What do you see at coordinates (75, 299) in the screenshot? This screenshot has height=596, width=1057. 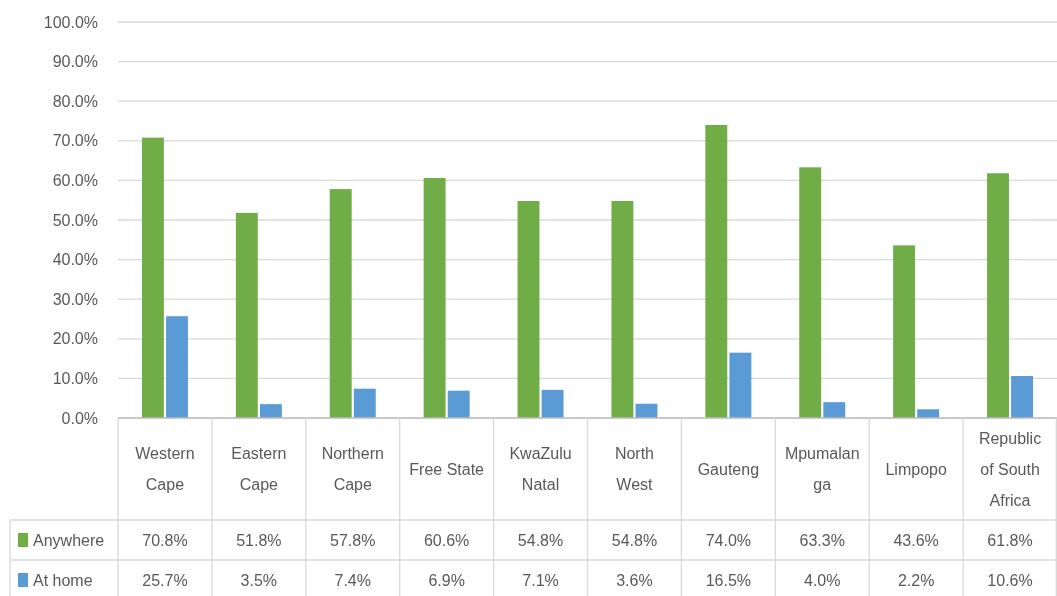 I see `y-tick-label: 30.0%` at bounding box center [75, 299].